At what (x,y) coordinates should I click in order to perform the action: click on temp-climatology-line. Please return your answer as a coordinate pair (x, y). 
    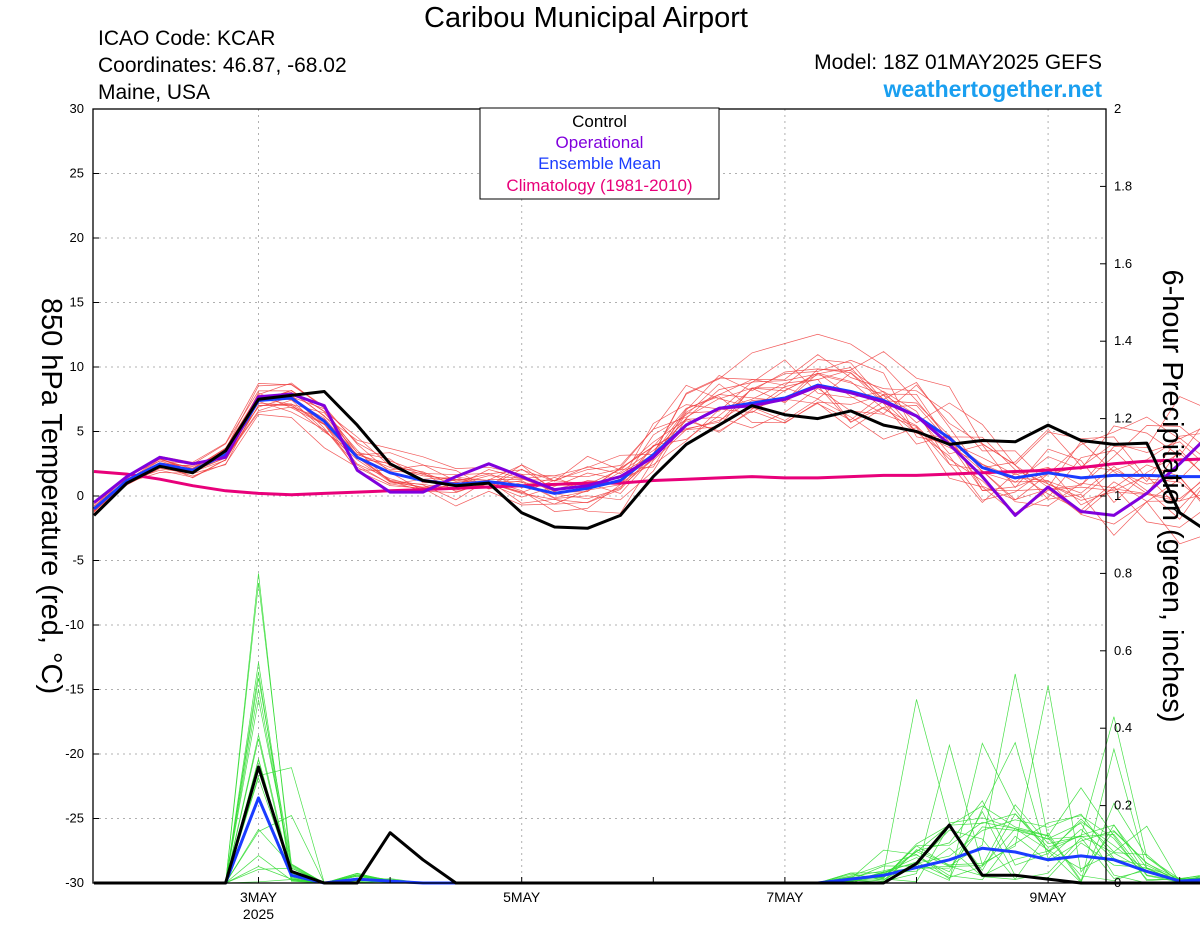
    Looking at the image, I should click on (646, 477).